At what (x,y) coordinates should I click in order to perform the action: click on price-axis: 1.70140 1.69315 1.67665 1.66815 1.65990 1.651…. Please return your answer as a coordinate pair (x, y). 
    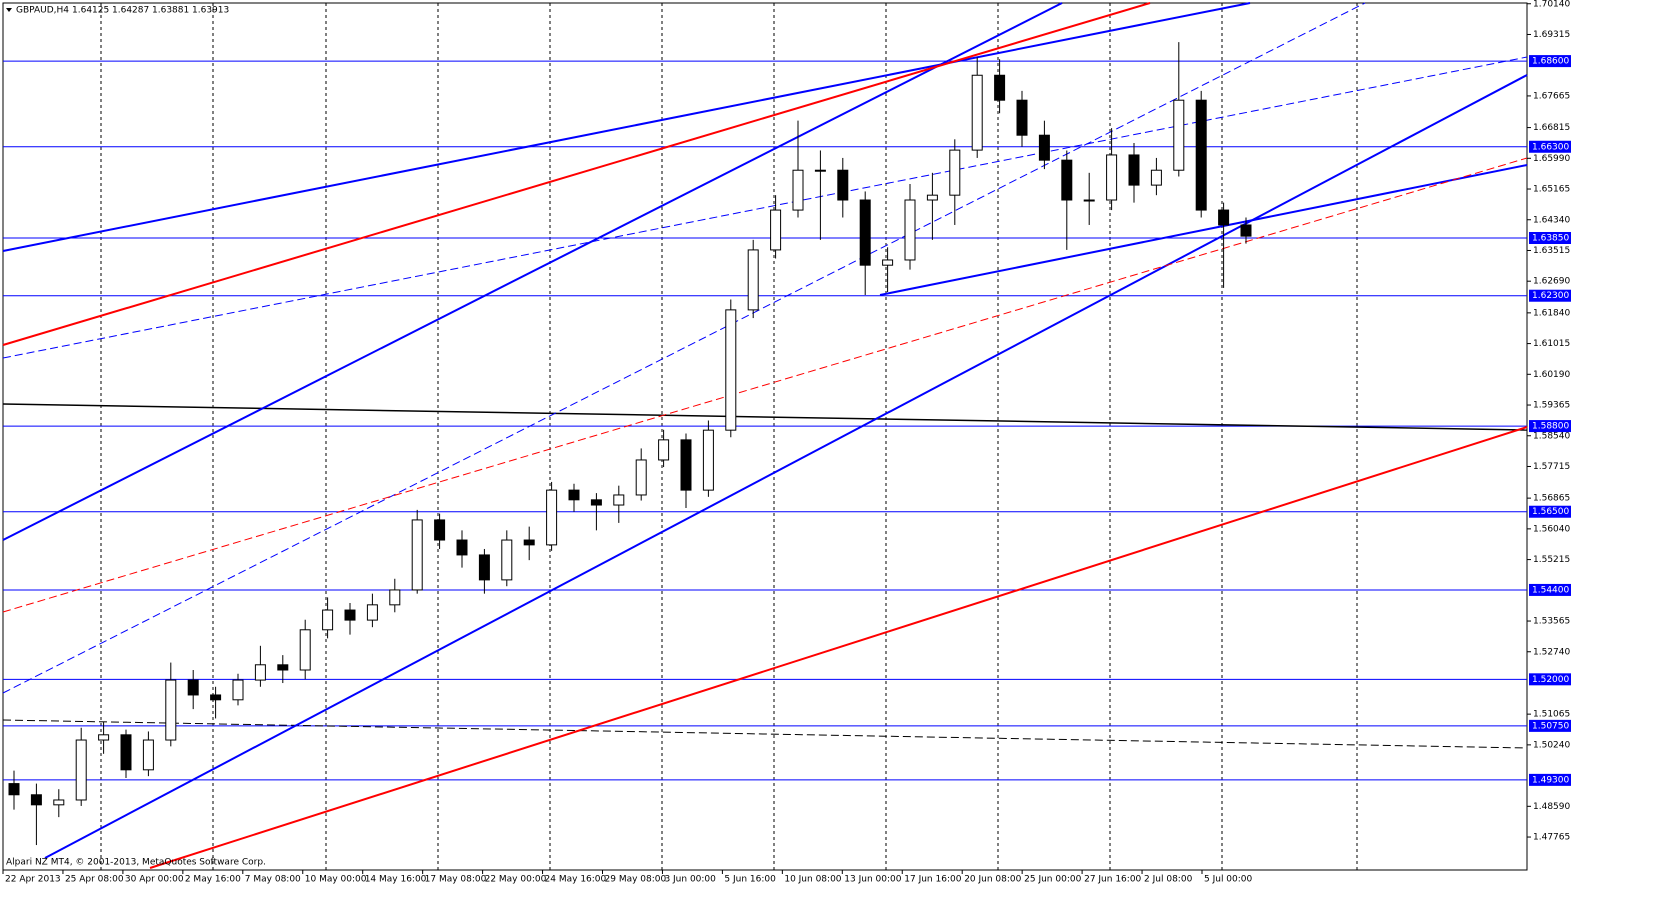
    Looking at the image, I should click on (1549, 421).